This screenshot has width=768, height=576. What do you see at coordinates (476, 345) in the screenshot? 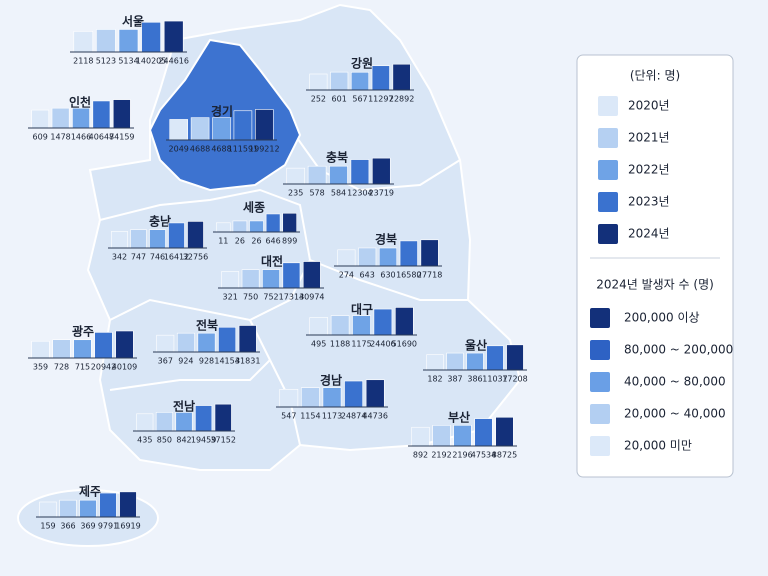
I see `region-name: 울산` at bounding box center [476, 345].